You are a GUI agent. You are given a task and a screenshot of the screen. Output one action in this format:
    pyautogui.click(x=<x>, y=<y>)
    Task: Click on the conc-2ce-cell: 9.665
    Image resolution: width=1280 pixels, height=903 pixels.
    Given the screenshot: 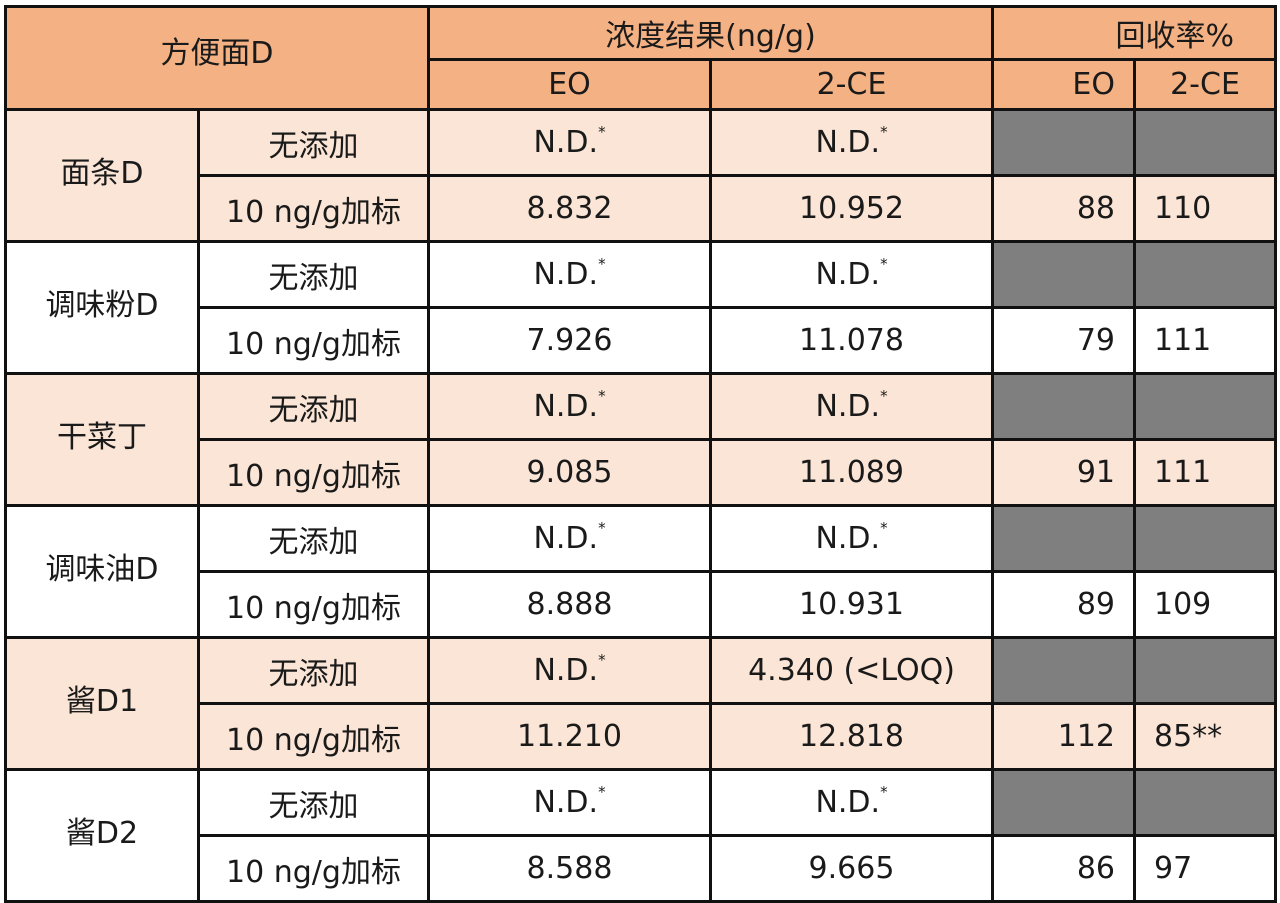 What is the action you would take?
    pyautogui.click(x=851, y=868)
    